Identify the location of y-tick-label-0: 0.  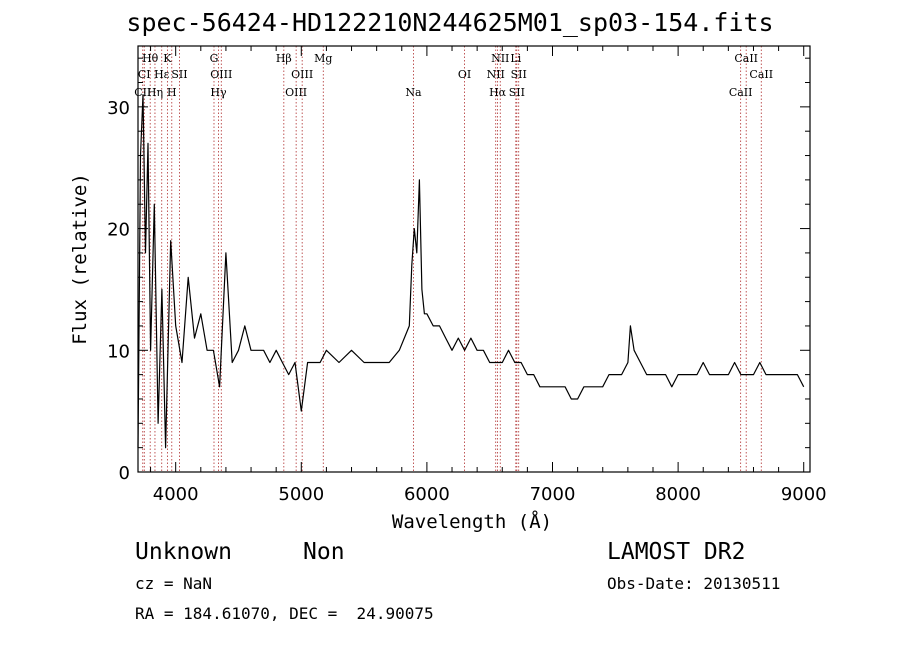
(124, 473).